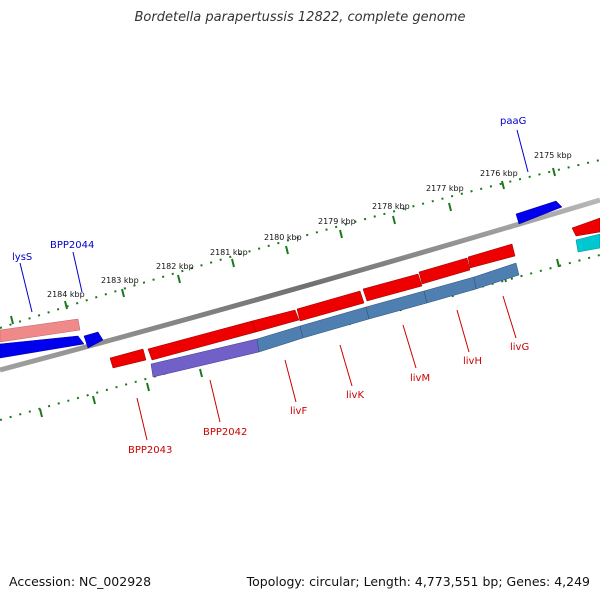  What do you see at coordinates (175, 266) in the screenshot?
I see `scale-label: 2182 kbp` at bounding box center [175, 266].